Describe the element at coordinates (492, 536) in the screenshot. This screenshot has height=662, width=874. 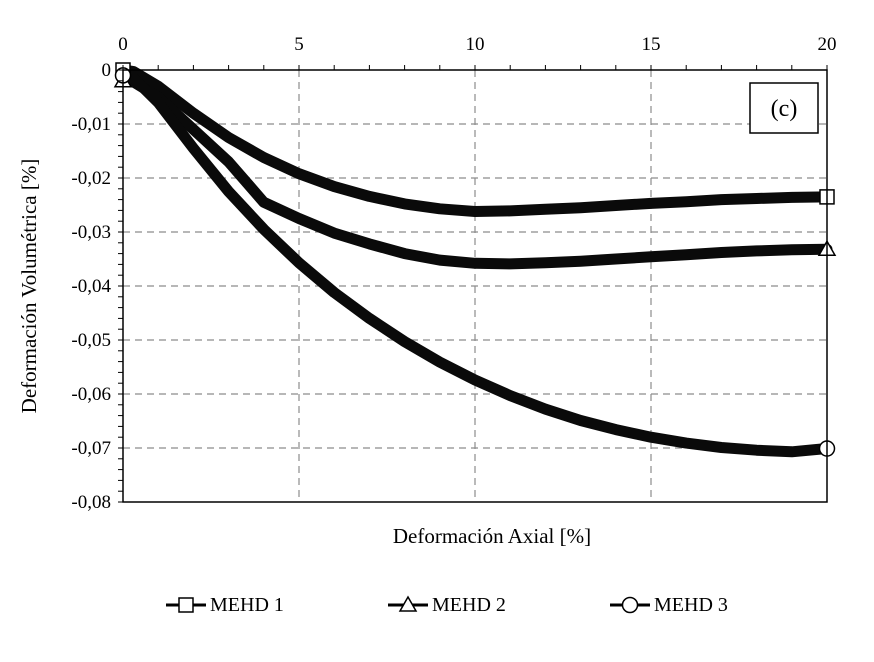
I see `x-axis-title: Deformación Axial [%]` at that location.